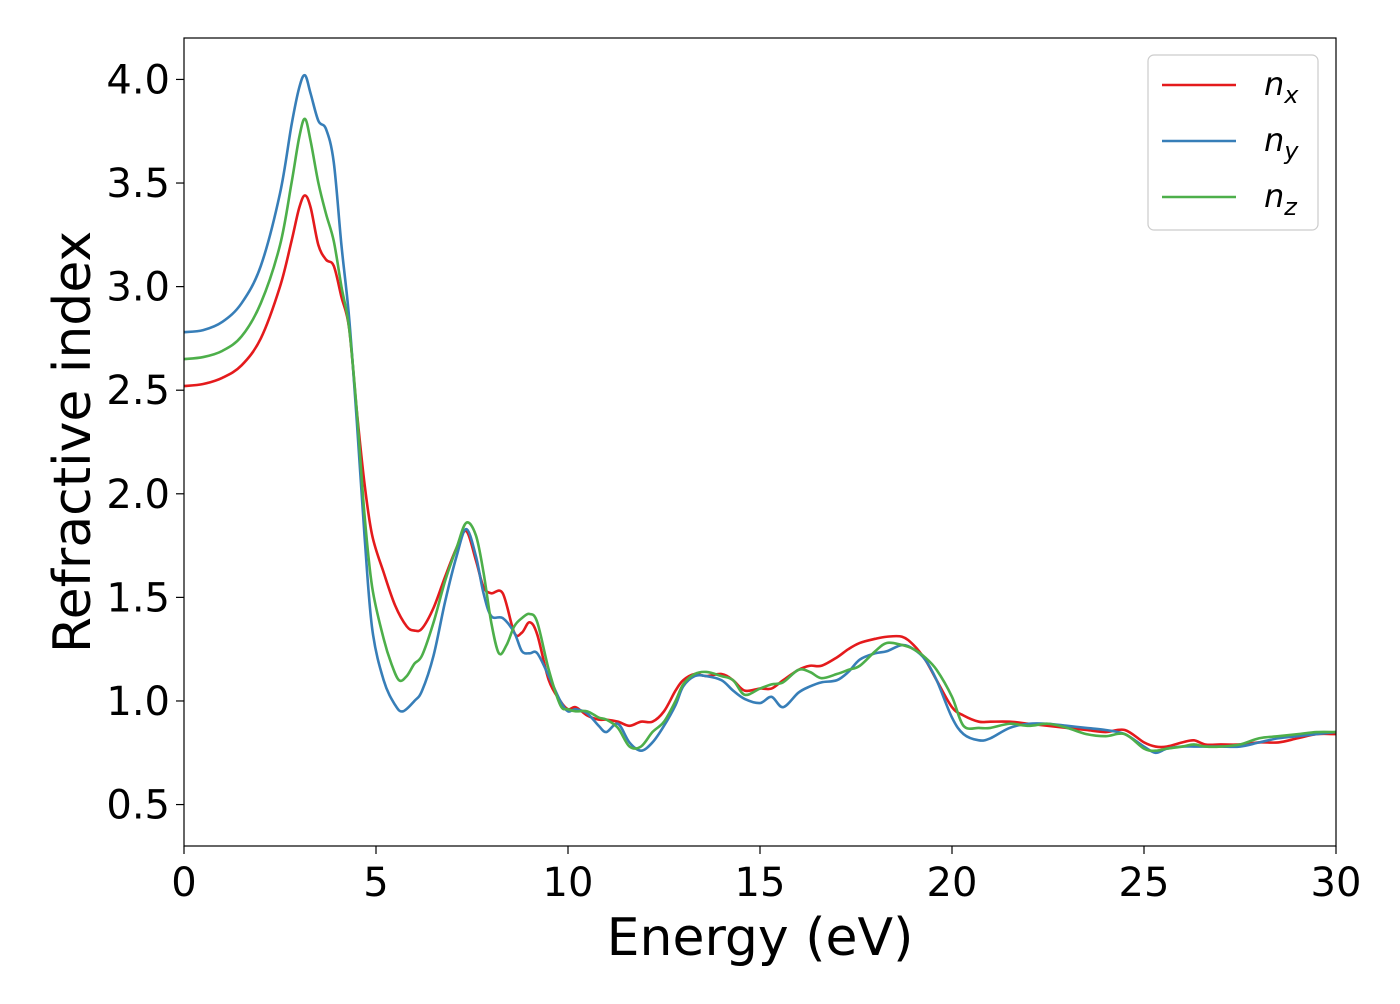 Image resolution: width=1400 pixels, height=1004 pixels. What do you see at coordinates (138, 495) in the screenshot?
I see `y-tick-label: 2.0` at bounding box center [138, 495].